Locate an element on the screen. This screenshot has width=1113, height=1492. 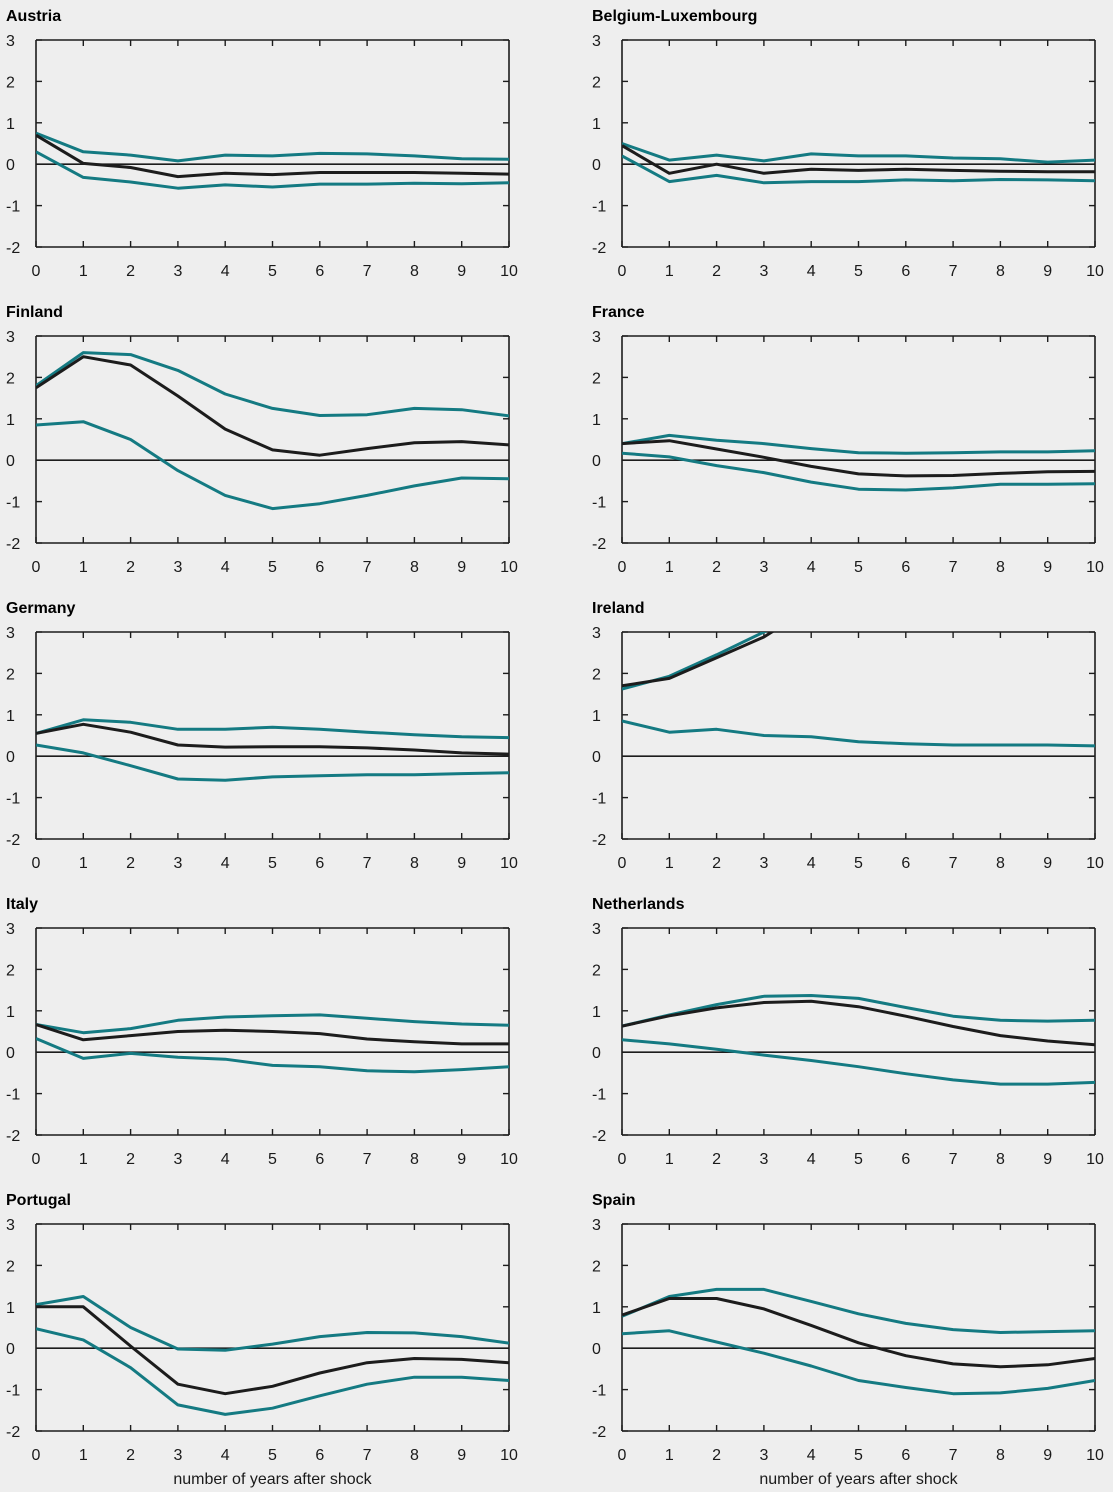
chart-title: Finland is located at coordinates (34, 312).